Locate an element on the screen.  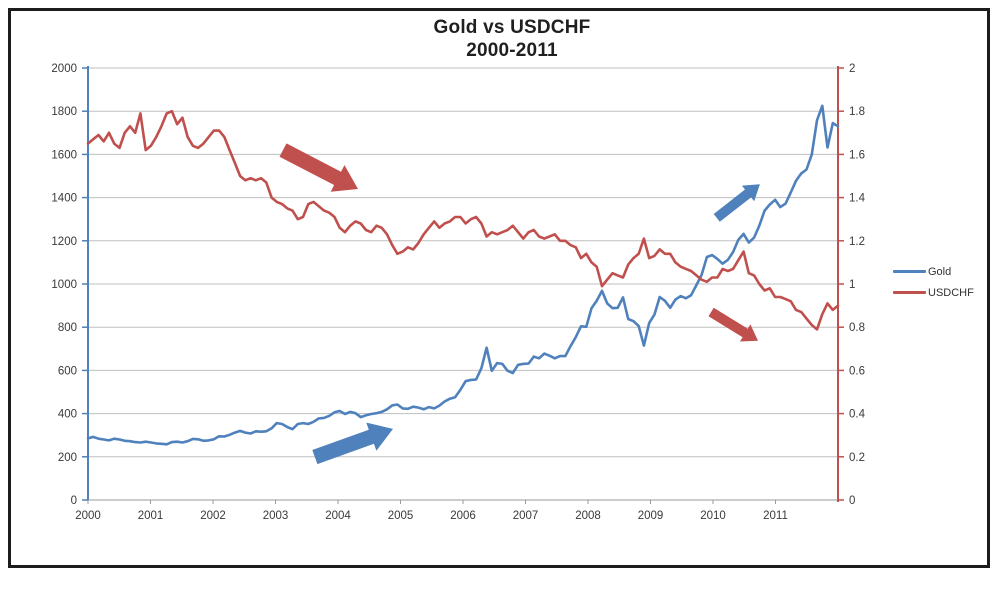
x-axis-label: 2009 is located at coordinates (651, 516).